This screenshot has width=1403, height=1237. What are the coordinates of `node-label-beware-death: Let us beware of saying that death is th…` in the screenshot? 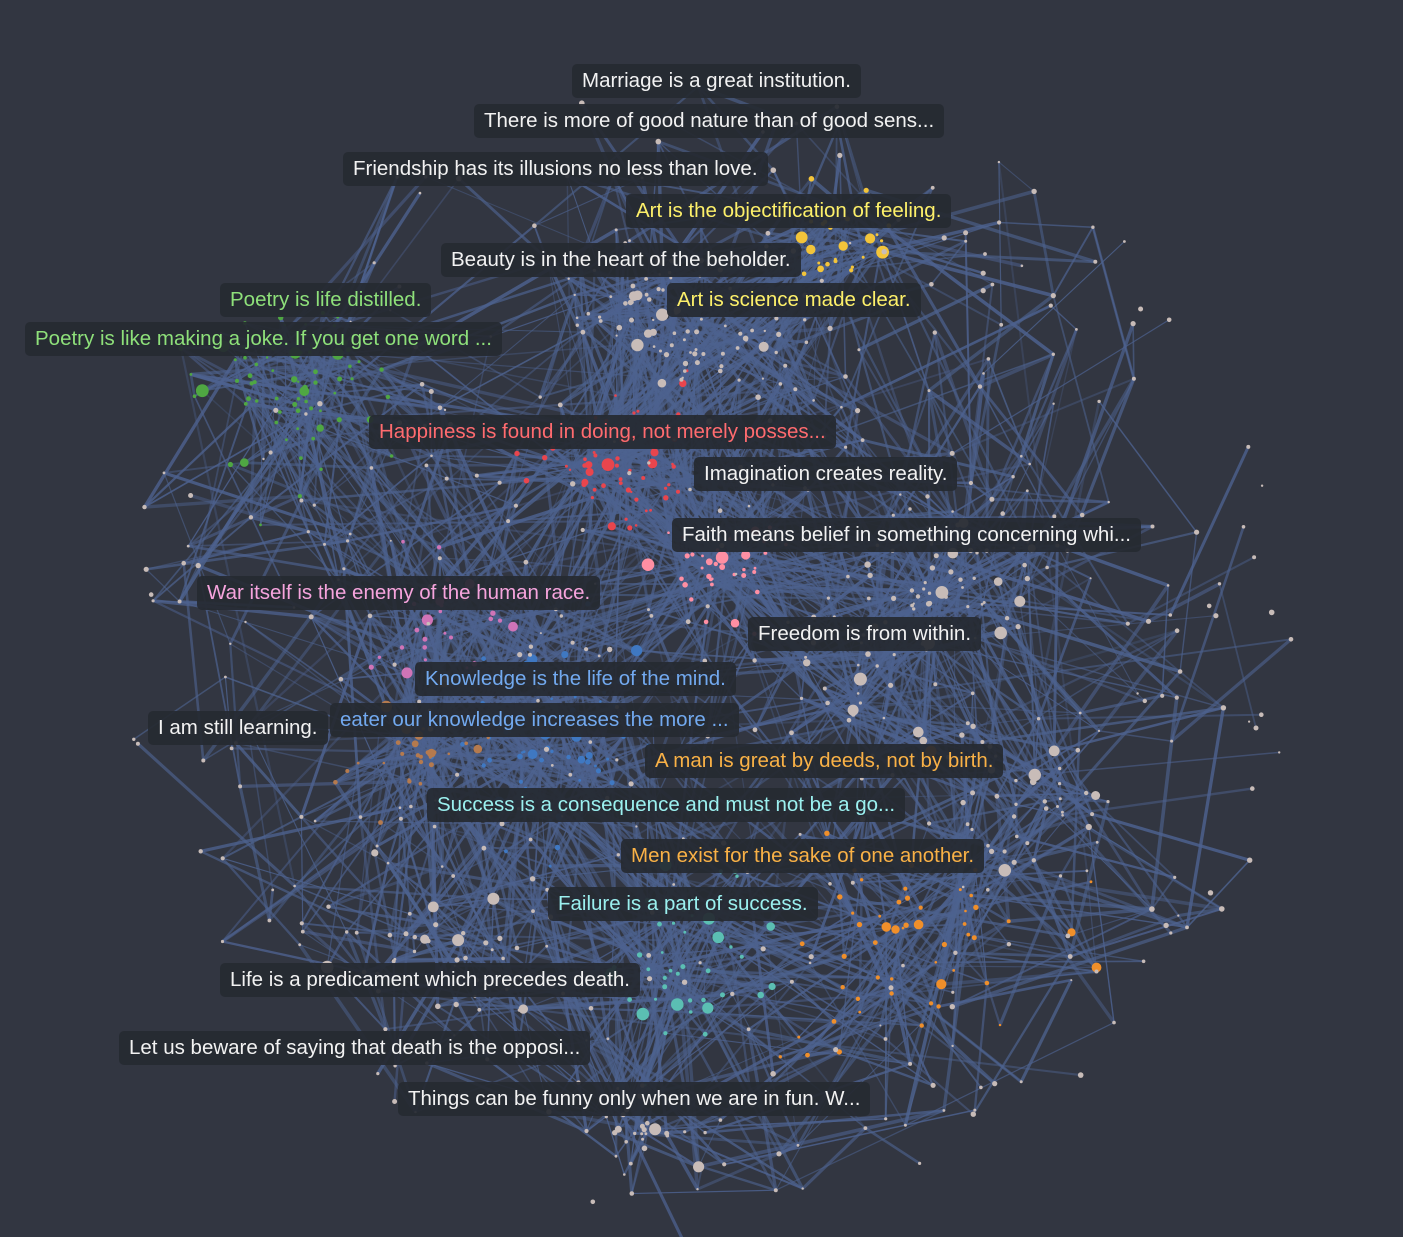 It's located at (355, 1048).